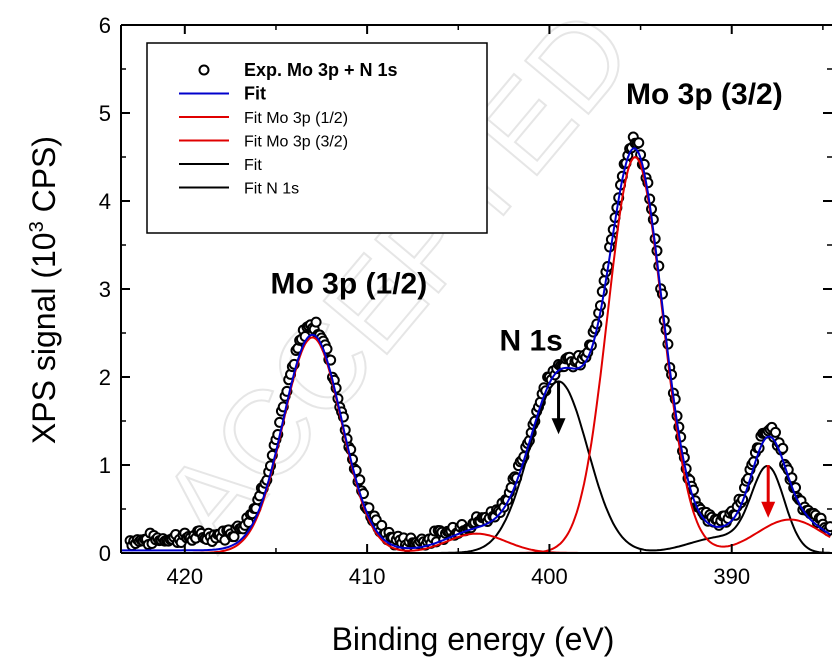 The width and height of the screenshot is (832, 657). Describe the element at coordinates (731, 576) in the screenshot. I see `x-tick-label: 390` at that location.